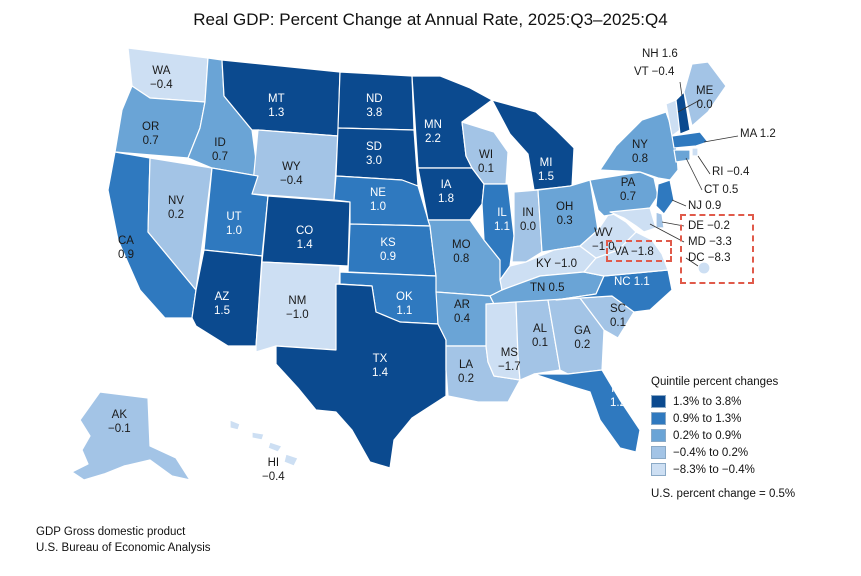 The width and height of the screenshot is (861, 576). Describe the element at coordinates (222, 304) in the screenshot. I see `label-AZ: AZ 1.5` at that location.